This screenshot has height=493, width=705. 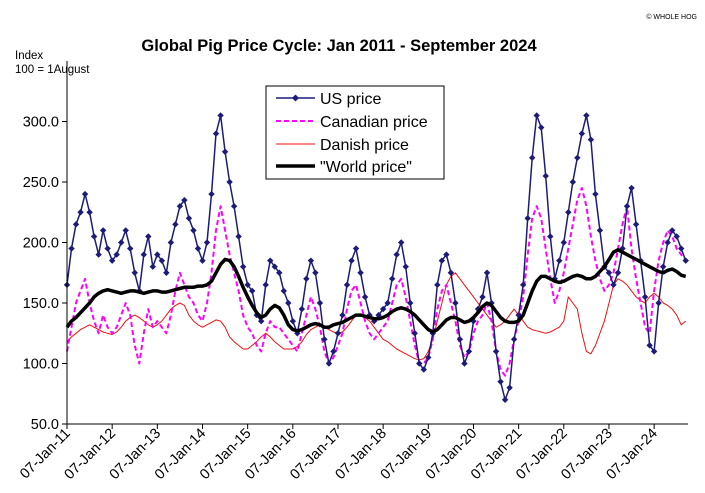 What do you see at coordinates (41, 123) in the screenshot?
I see `y-tick-label: 300.0` at bounding box center [41, 123].